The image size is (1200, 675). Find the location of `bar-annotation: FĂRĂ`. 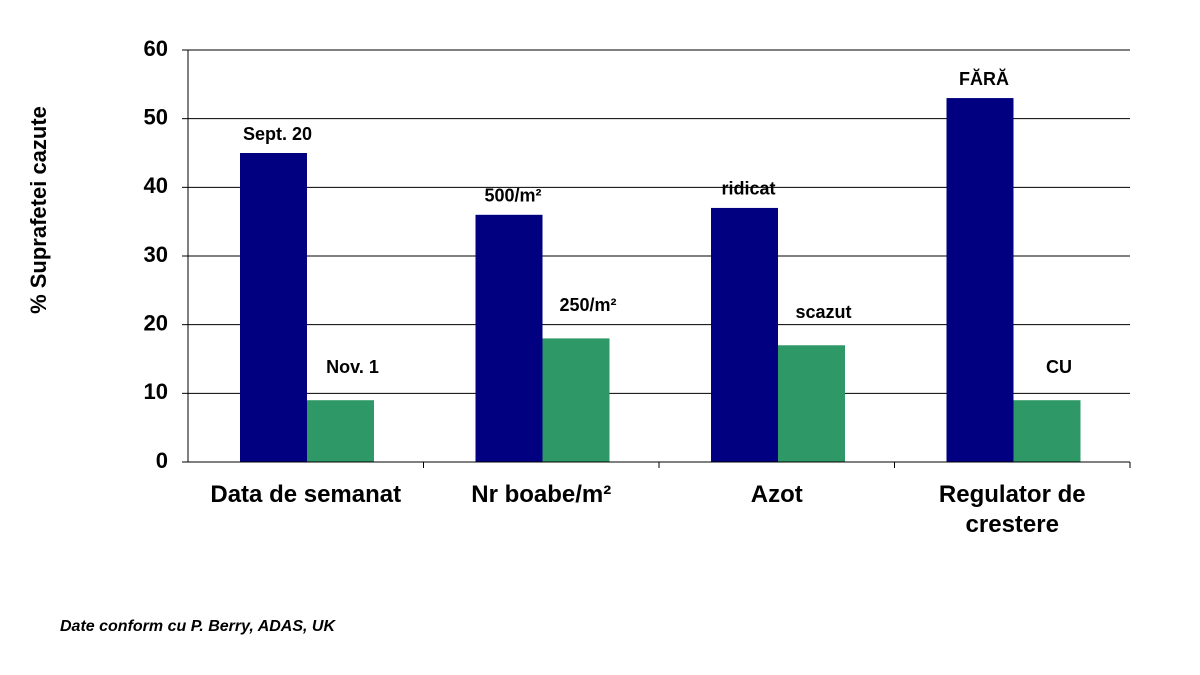

bar-annotation: FĂRĂ is located at coordinates (984, 78).